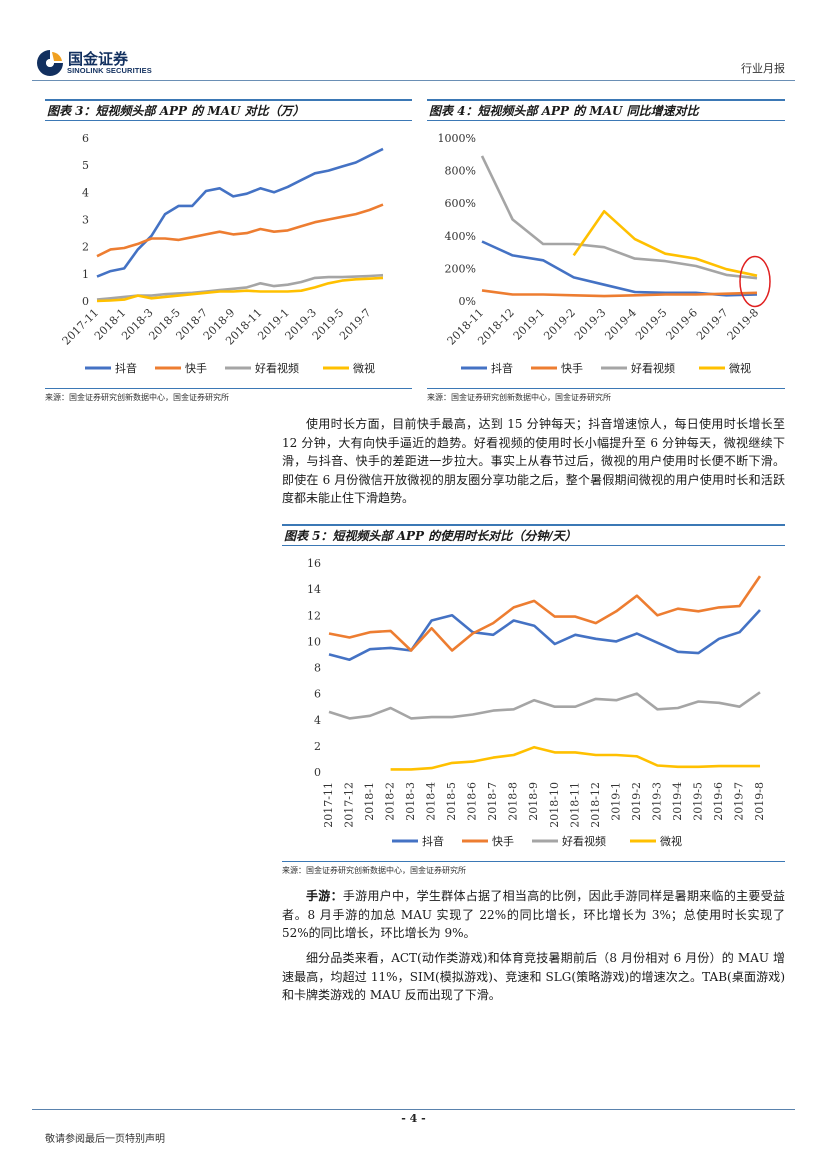  What do you see at coordinates (413, 1118) in the screenshot?
I see `page-number: - 4 -` at bounding box center [413, 1118].